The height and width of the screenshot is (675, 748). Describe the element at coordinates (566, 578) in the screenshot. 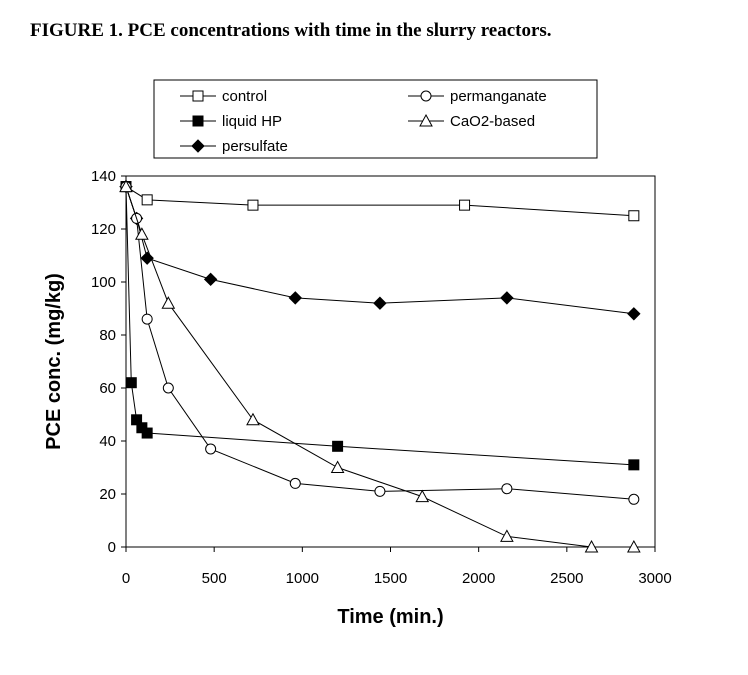

I see `x-tick-label: 2500` at that location.